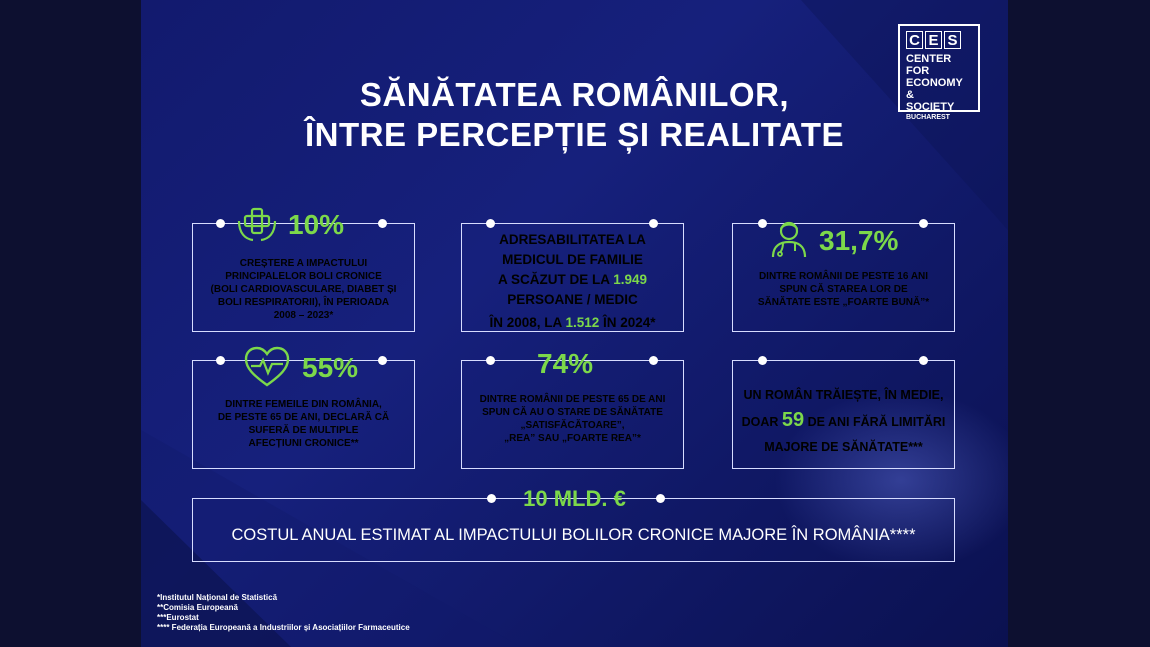 Image resolution: width=1150 pixels, height=647 pixels. I want to click on medical-cross-hands-icon, so click(257, 224).